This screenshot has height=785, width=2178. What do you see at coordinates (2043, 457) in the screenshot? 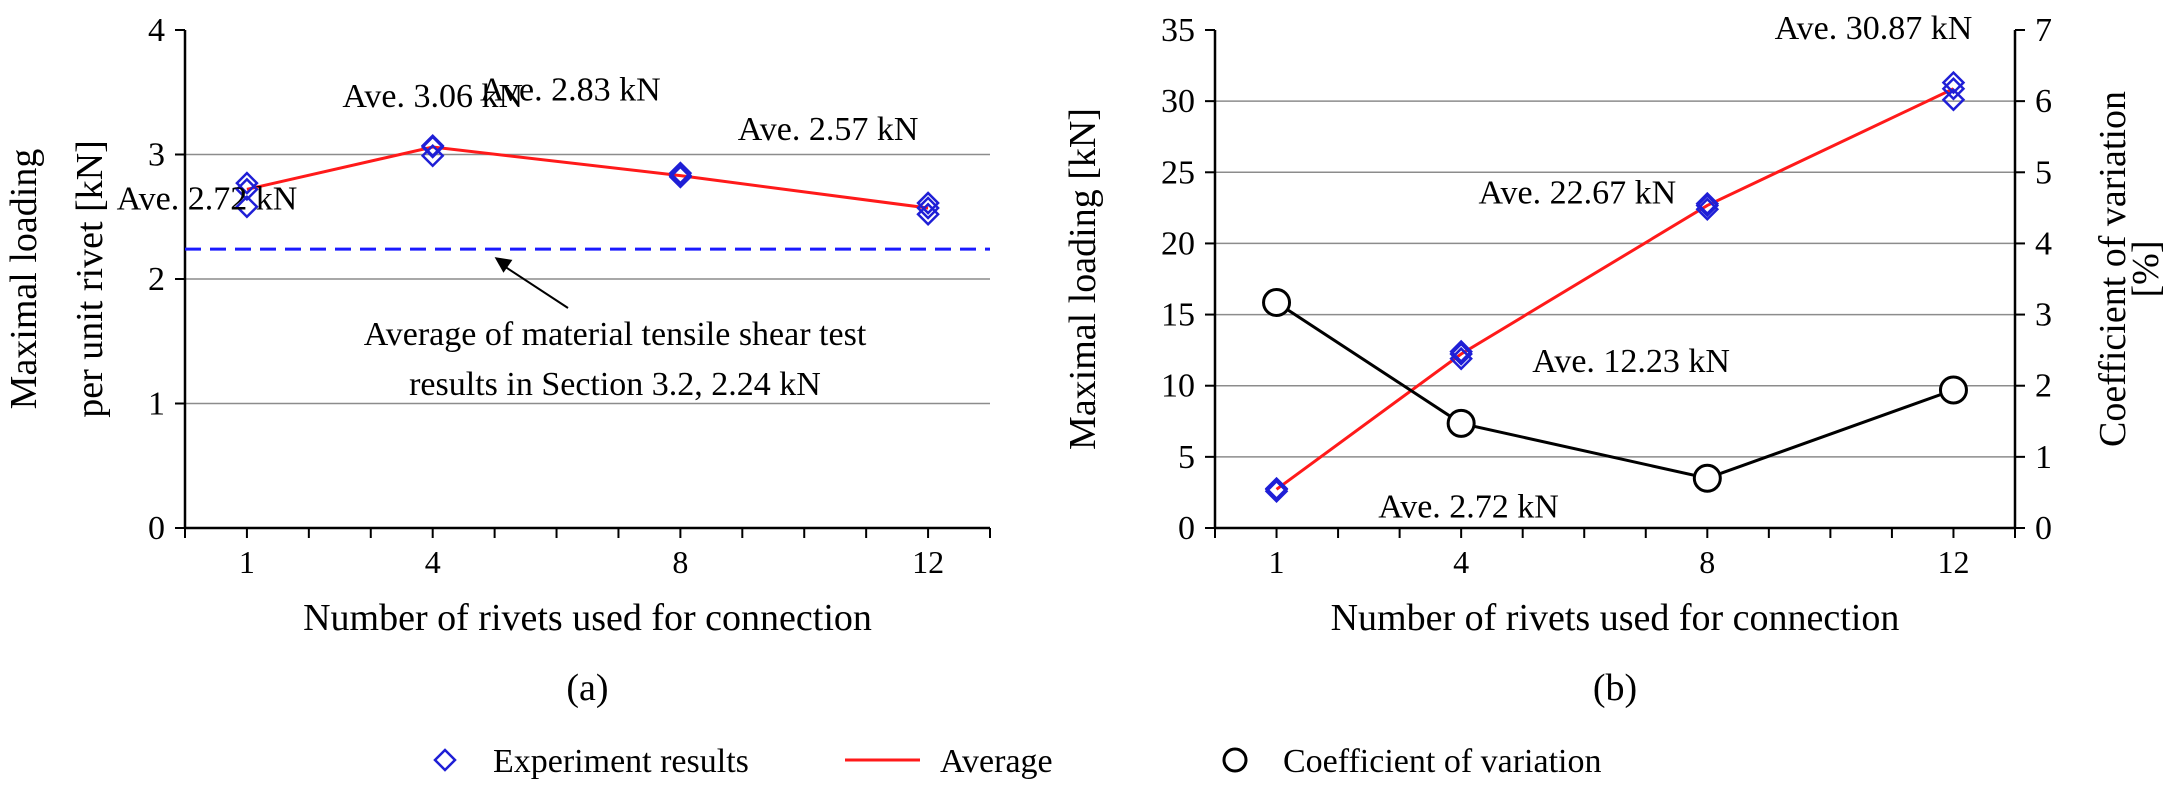
I see `y2-tick-label: 1` at bounding box center [2043, 457].